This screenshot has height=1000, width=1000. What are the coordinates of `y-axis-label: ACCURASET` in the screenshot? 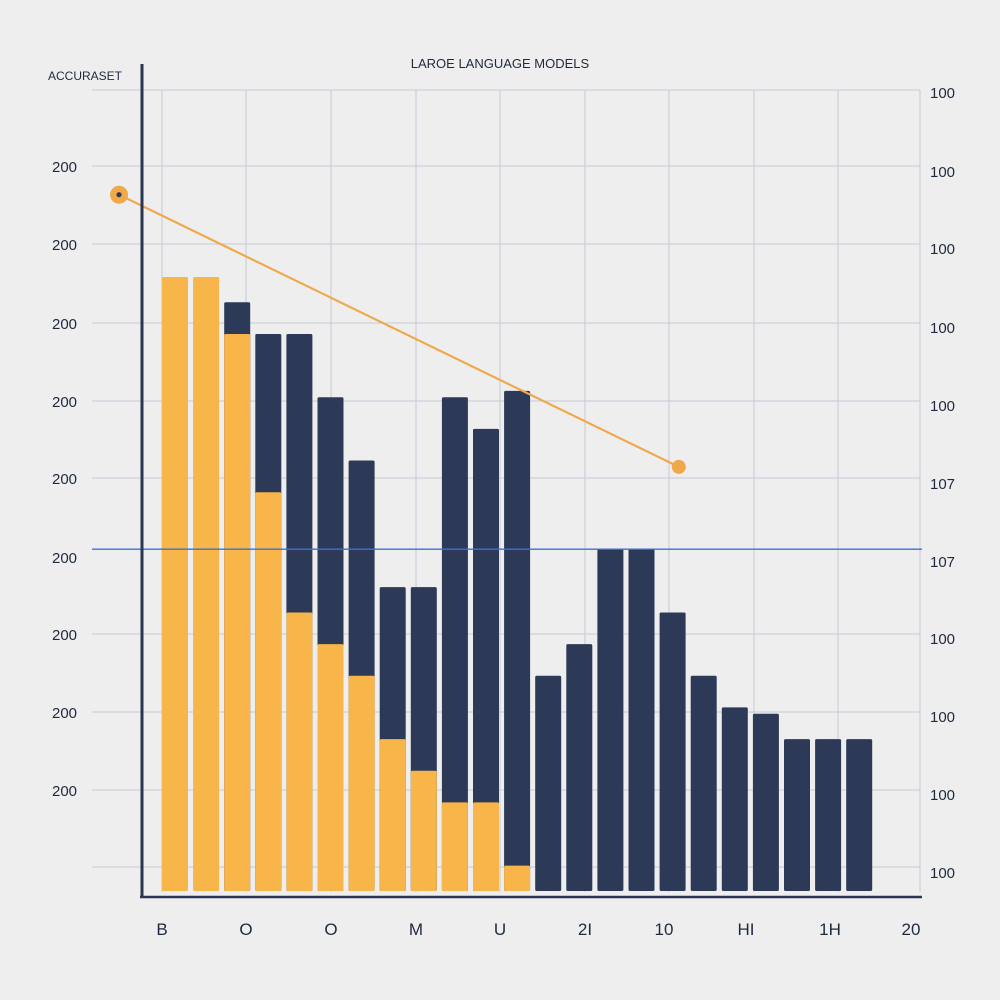 It's located at (85, 76).